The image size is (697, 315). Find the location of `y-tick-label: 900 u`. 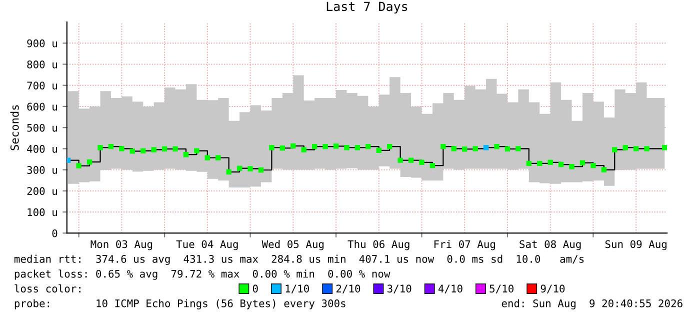

y-tick-label: 900 u is located at coordinates (42, 43).